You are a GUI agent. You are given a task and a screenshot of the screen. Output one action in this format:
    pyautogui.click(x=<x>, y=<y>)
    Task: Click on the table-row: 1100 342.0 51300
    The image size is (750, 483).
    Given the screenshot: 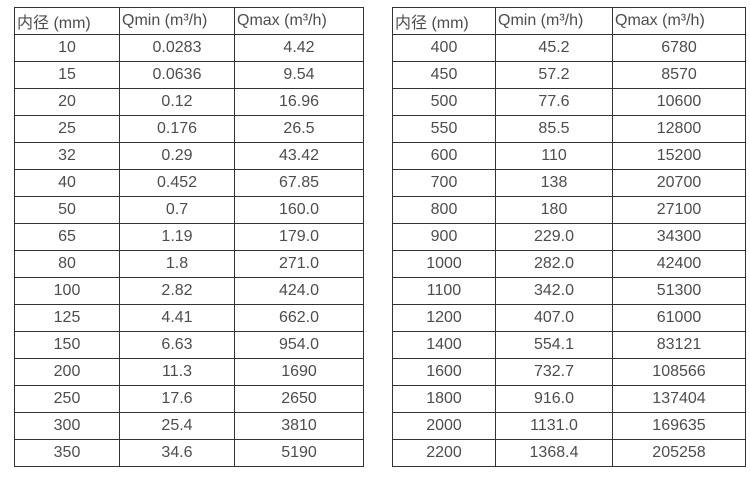 What is the action you would take?
    pyautogui.click(x=569, y=291)
    